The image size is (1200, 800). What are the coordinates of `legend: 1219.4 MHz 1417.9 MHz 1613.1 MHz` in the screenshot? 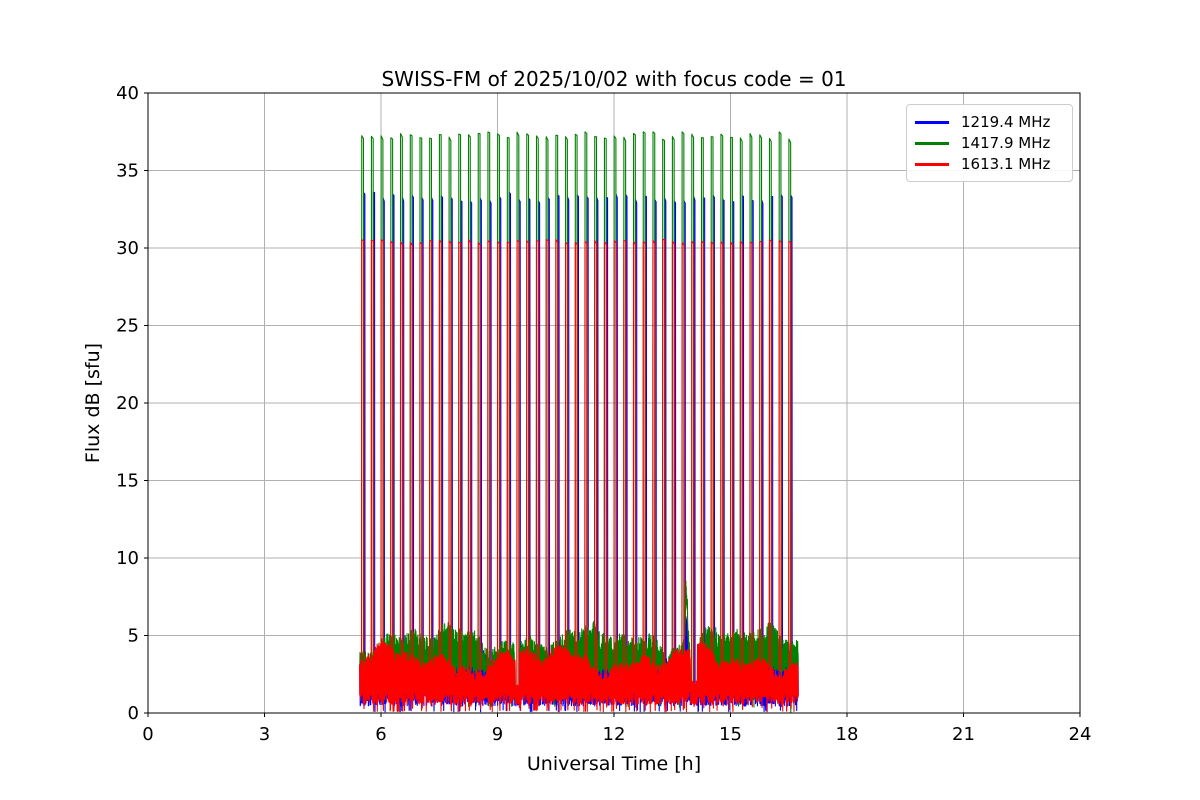 It's located at (989, 143).